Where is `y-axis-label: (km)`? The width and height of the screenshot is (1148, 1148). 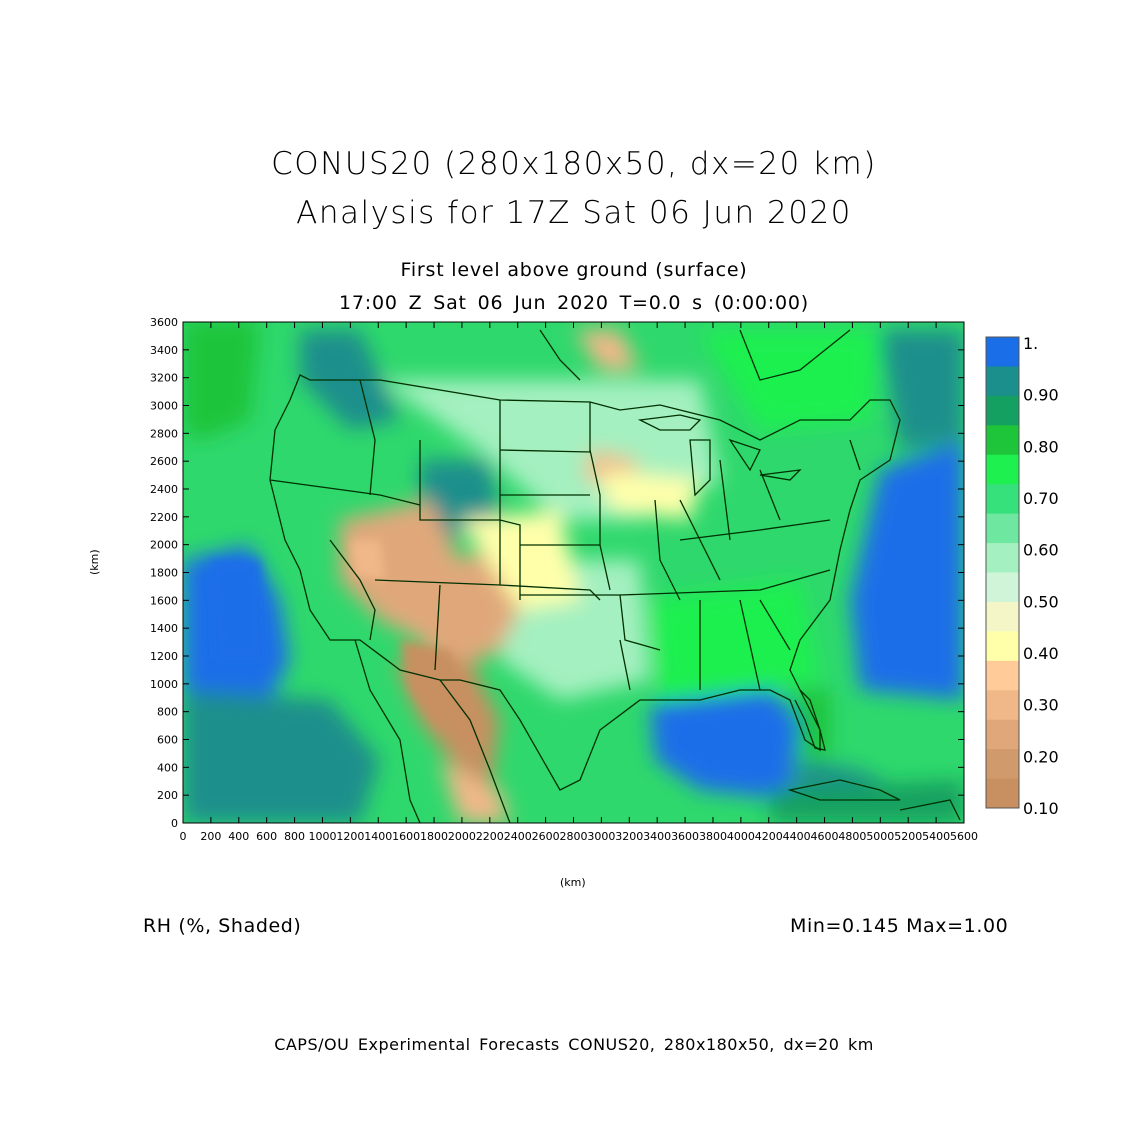 y-axis-label: (km) is located at coordinates (94, 562).